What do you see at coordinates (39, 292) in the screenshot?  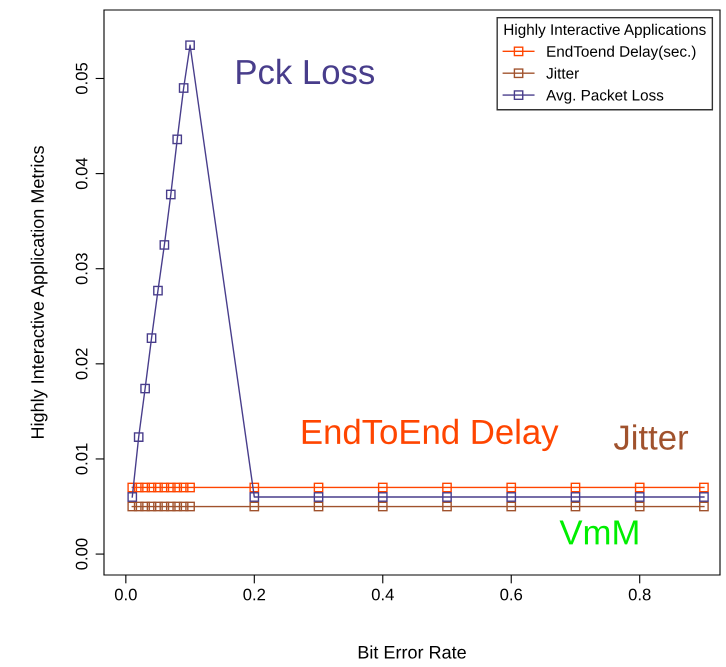 I see `y-axis-title: Highly Interactive Application Metrics` at bounding box center [39, 292].